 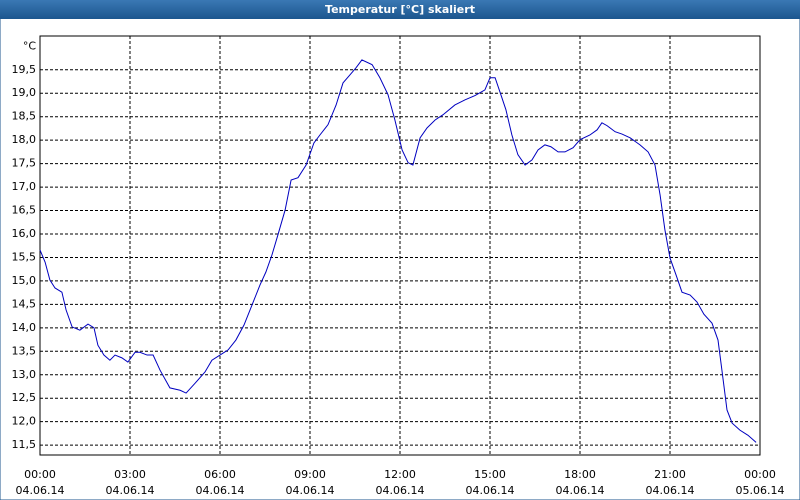 What do you see at coordinates (490, 474) in the screenshot?
I see `x-tick-label: 15:00` at bounding box center [490, 474].